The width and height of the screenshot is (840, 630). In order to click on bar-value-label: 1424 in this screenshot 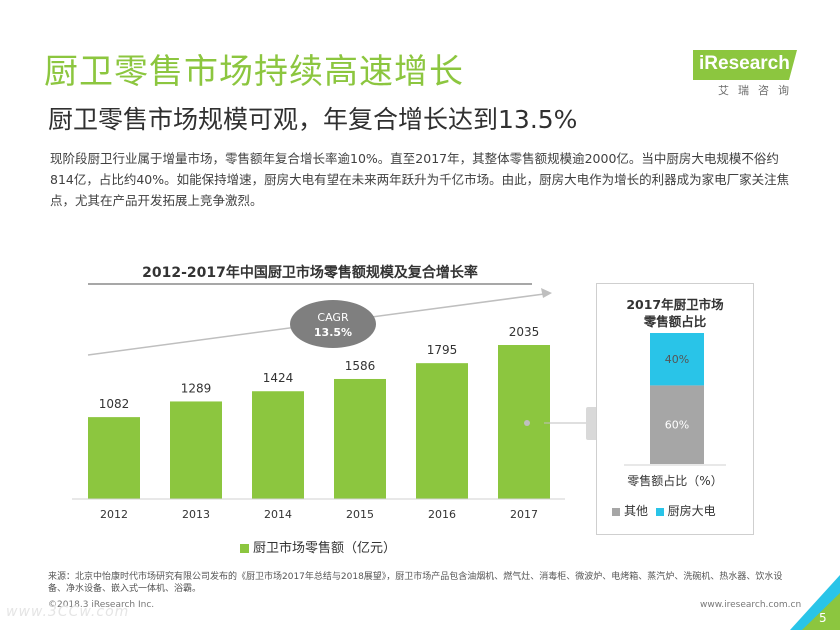, I will do `click(278, 378)`.